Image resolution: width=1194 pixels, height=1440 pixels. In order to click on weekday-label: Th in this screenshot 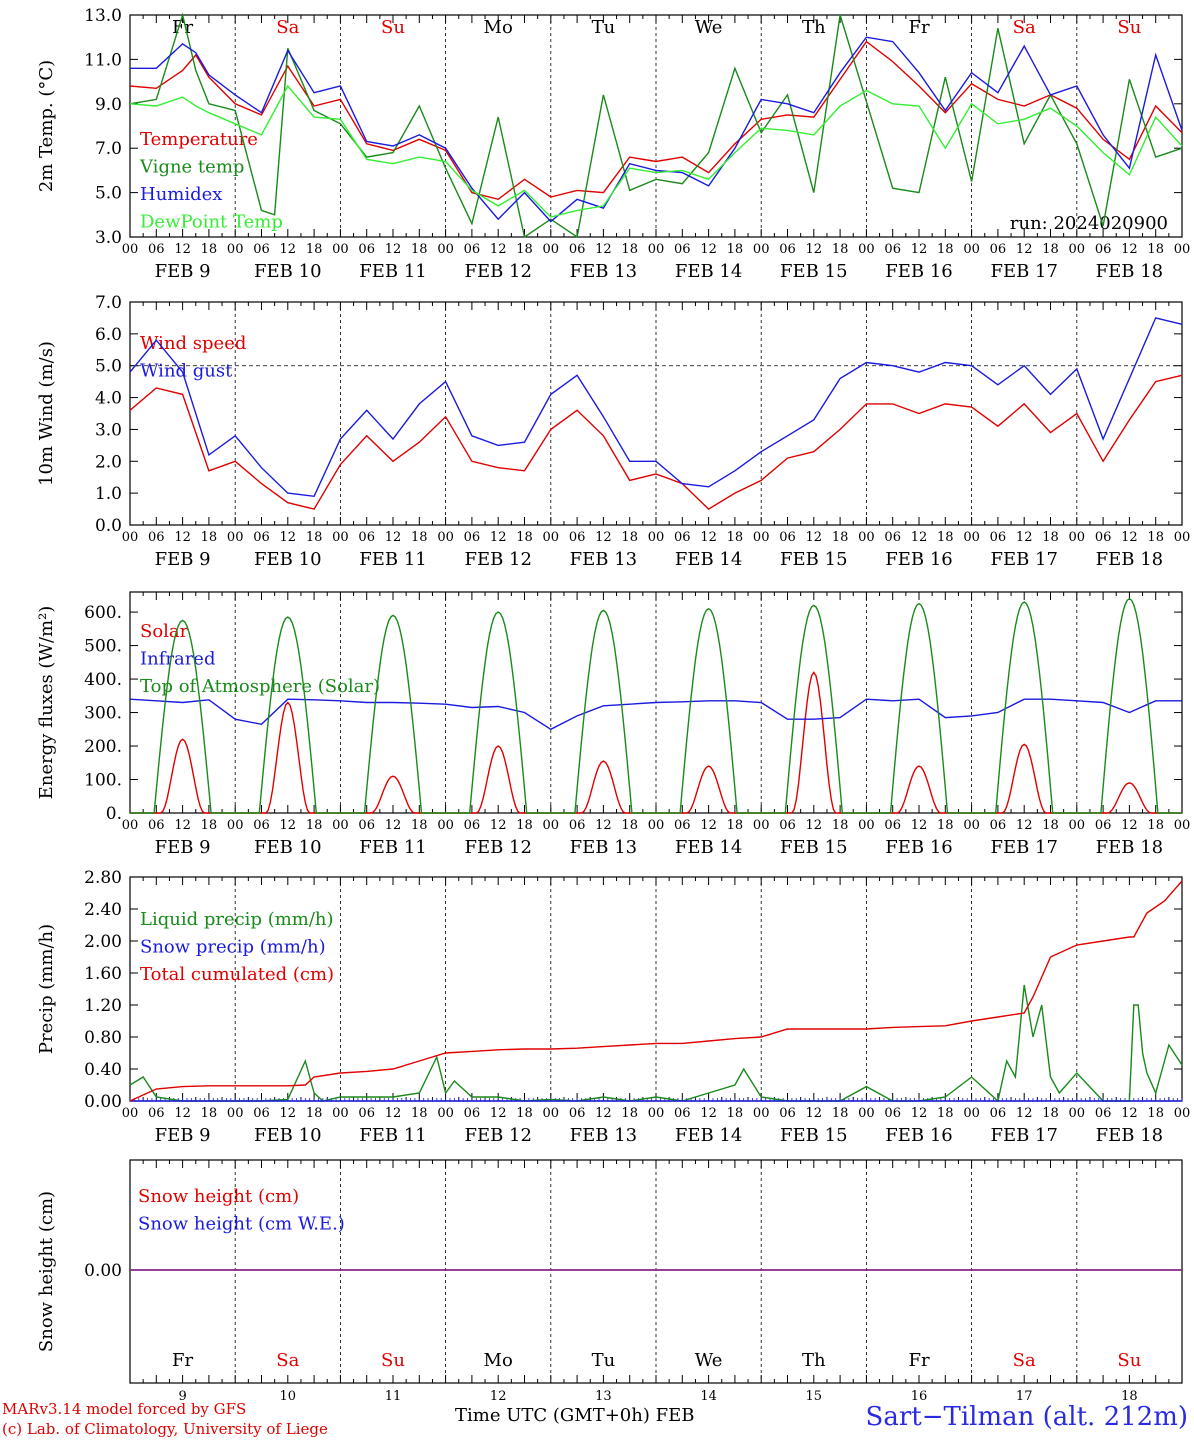, I will do `click(814, 27)`.